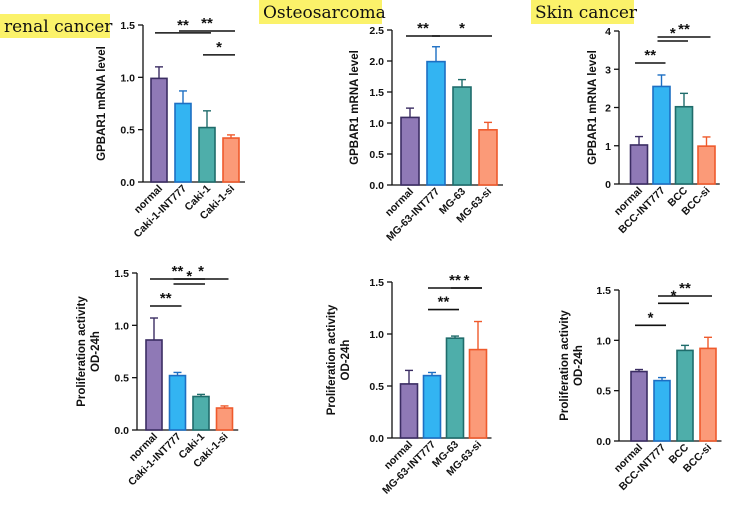  What do you see at coordinates (376, 31) in the screenshot?
I see `y-tick-label: 2.5` at bounding box center [376, 31].